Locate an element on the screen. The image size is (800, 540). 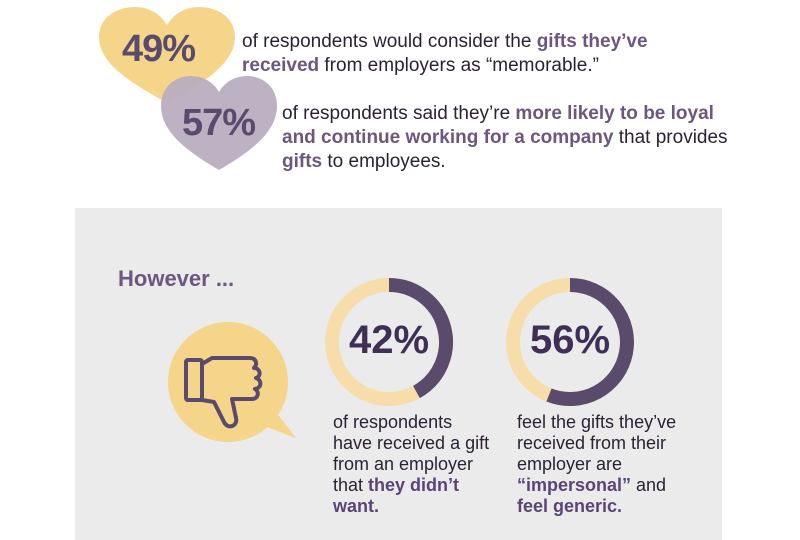
stat1-text-post: from employers as “memorable.” is located at coordinates (459, 65).